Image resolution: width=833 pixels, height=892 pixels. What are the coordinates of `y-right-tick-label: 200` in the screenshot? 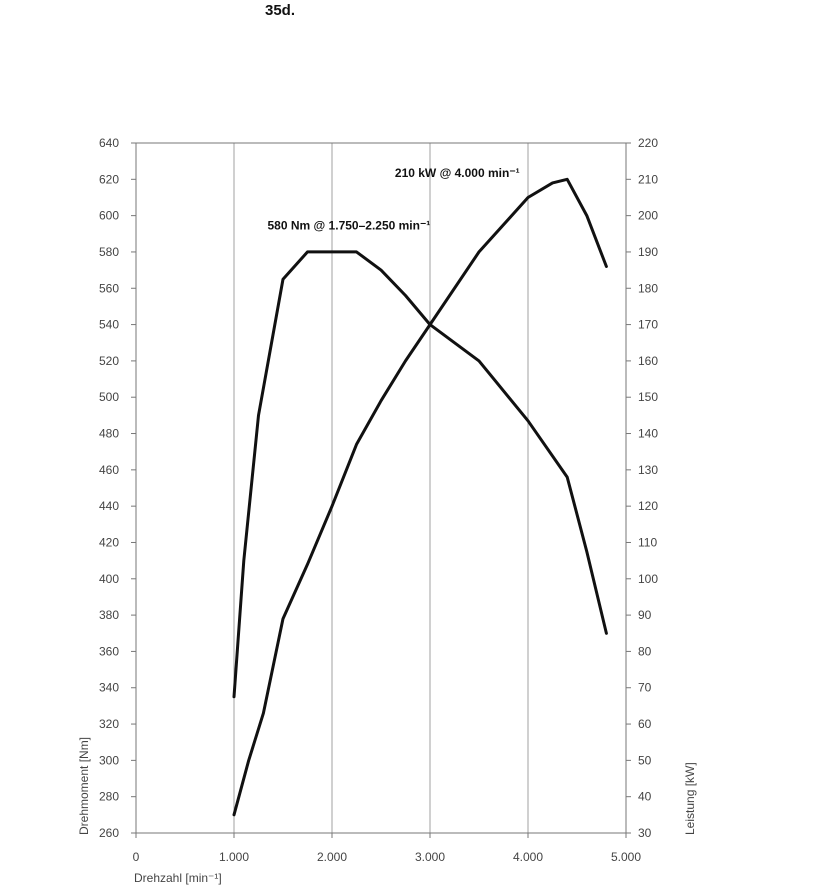 It's located at (648, 216).